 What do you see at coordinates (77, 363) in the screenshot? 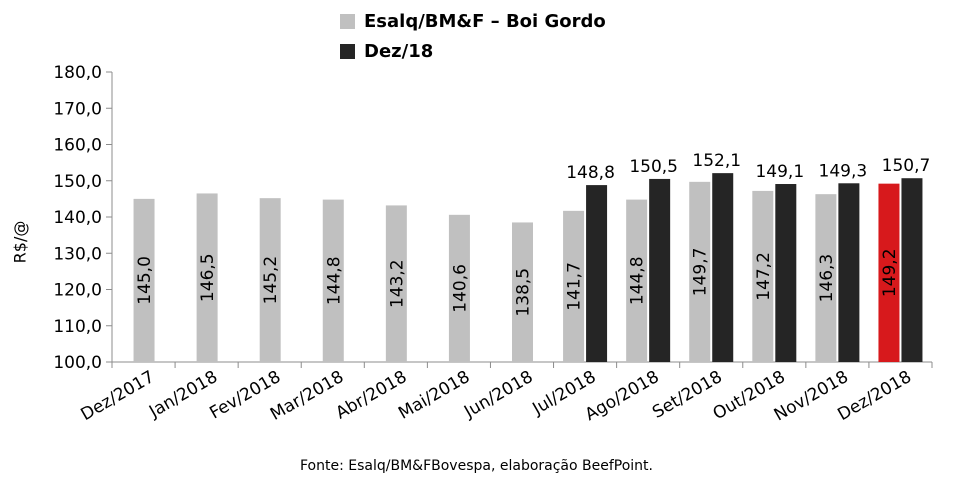
I see `y-tick-label: 100,0` at bounding box center [77, 363].